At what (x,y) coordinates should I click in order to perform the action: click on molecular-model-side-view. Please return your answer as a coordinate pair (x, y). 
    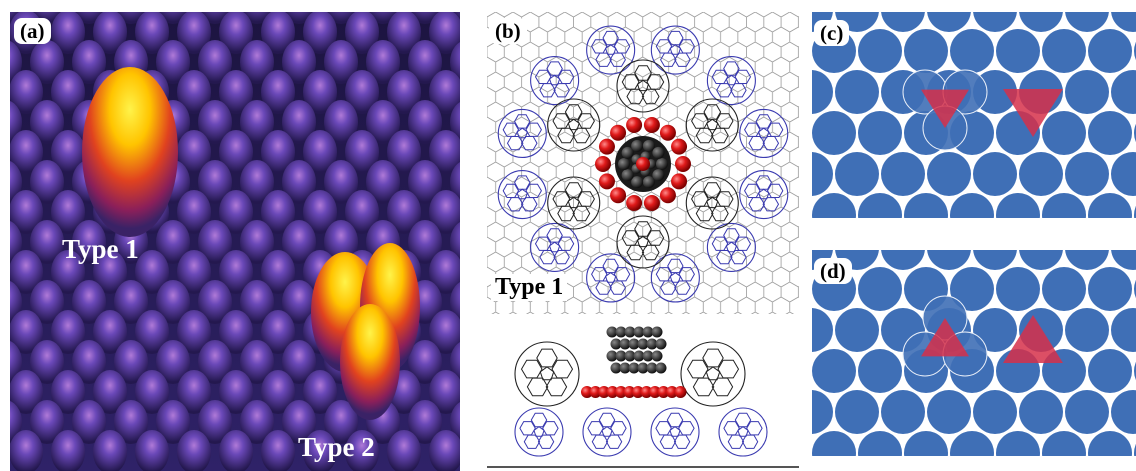
    Looking at the image, I should click on (643, 392).